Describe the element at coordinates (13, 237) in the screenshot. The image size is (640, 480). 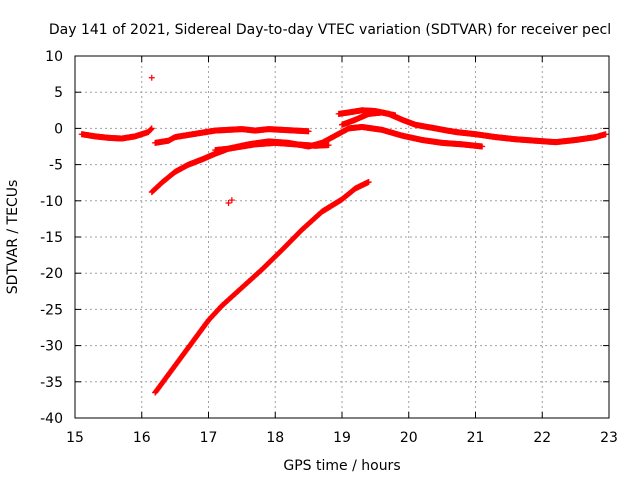
I see `y-axis-label: SDTVAR / TECUs` at that location.